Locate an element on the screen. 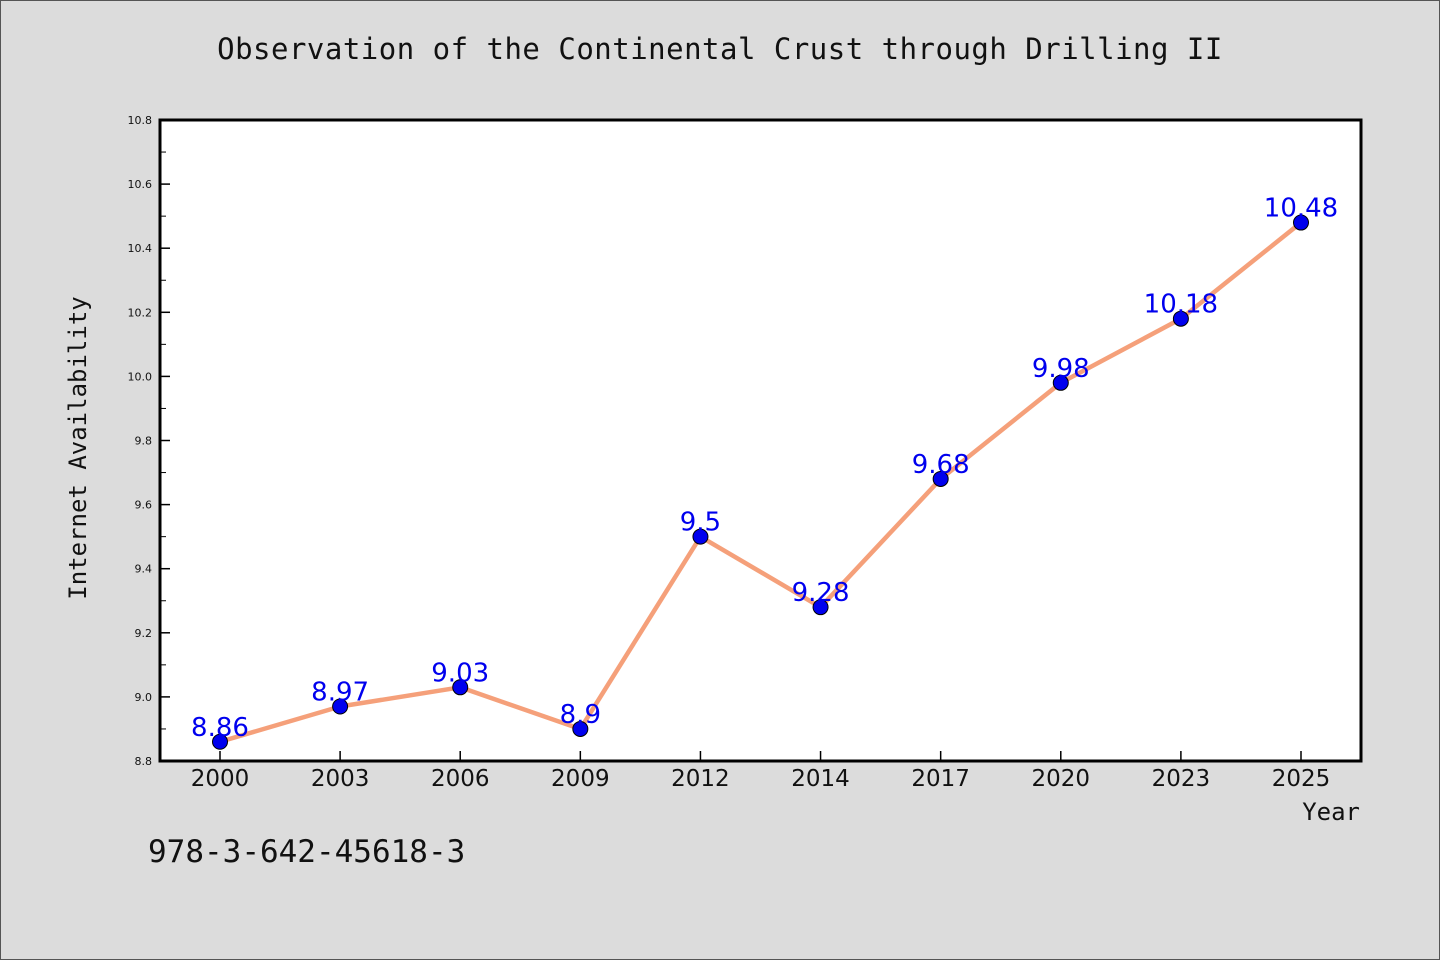  x-axis: 2000 2003 2006 2009 2012 2014 2017 2020 2023 2025 is located at coordinates (761, 771).